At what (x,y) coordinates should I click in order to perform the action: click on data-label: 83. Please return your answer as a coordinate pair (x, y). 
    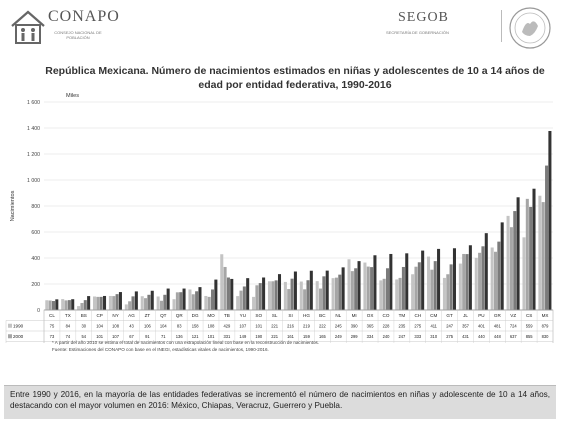
    Looking at the image, I should click on (179, 325).